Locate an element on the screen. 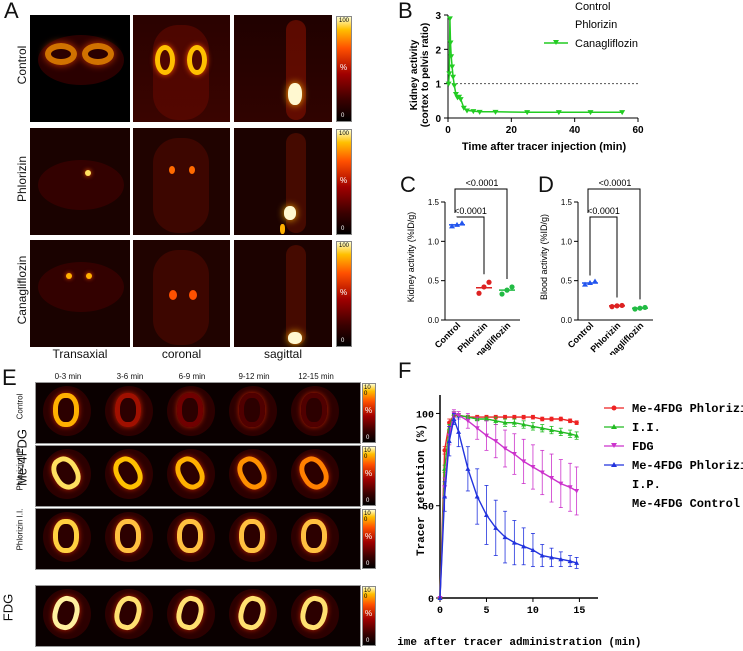 This screenshot has width=743, height=651. colorbar-a-row1: 100 % 0 is located at coordinates (344, 69).